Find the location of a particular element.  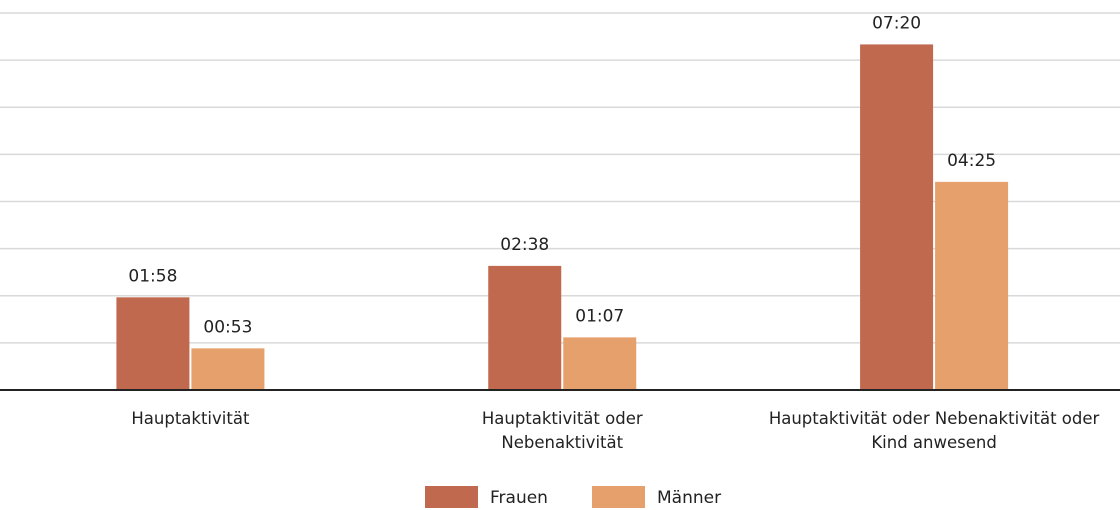

data-label: 01:58 is located at coordinates (152, 276).